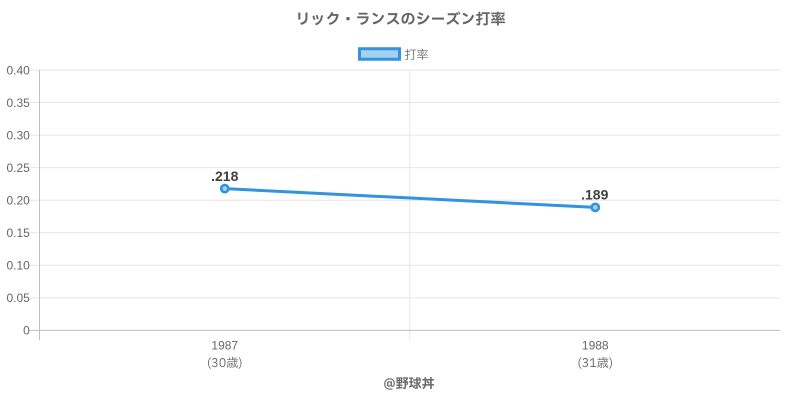 The image size is (800, 405). I want to click on svg-text: .218, so click(224, 176).